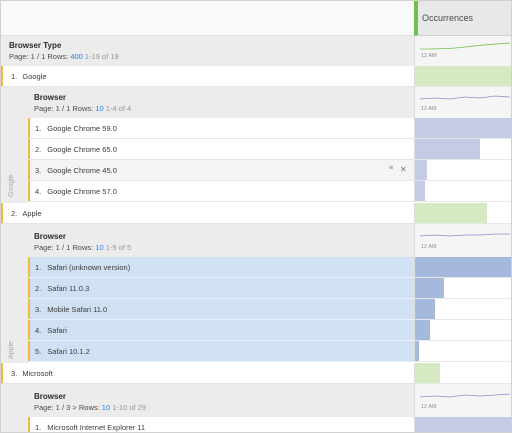  I want to click on breakdown-gutter: Google, so click(14, 145).